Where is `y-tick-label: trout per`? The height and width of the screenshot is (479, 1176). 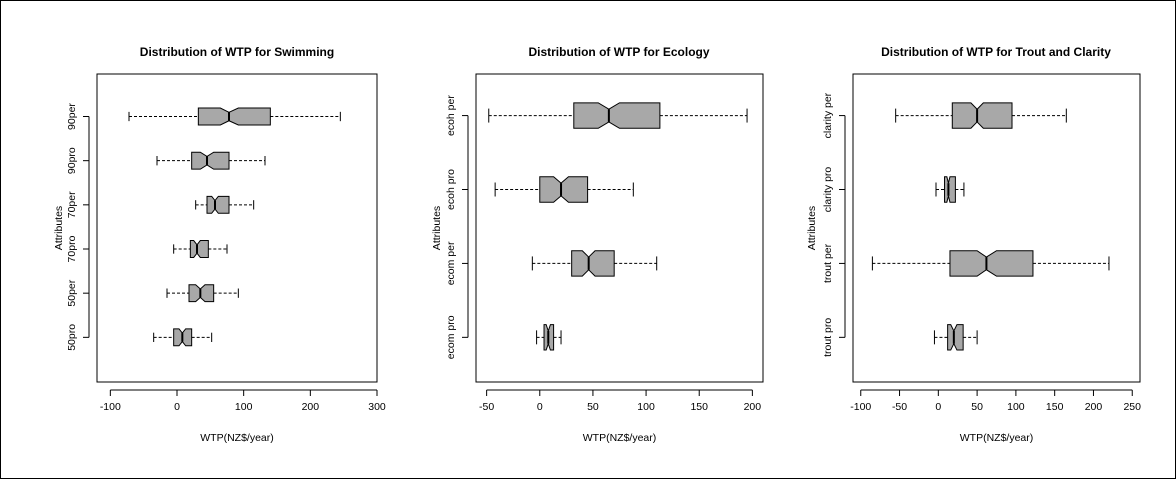
y-tick-label: trout per is located at coordinates (828, 263).